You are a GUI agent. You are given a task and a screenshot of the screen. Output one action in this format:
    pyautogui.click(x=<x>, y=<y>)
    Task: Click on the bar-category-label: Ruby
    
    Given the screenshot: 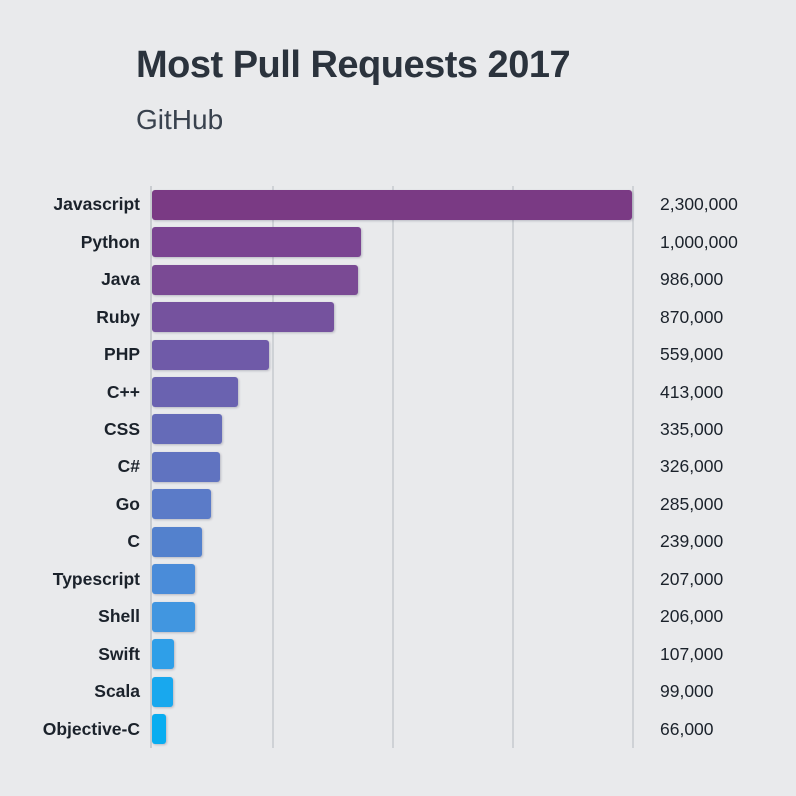 What is the action you would take?
    pyautogui.click(x=118, y=316)
    